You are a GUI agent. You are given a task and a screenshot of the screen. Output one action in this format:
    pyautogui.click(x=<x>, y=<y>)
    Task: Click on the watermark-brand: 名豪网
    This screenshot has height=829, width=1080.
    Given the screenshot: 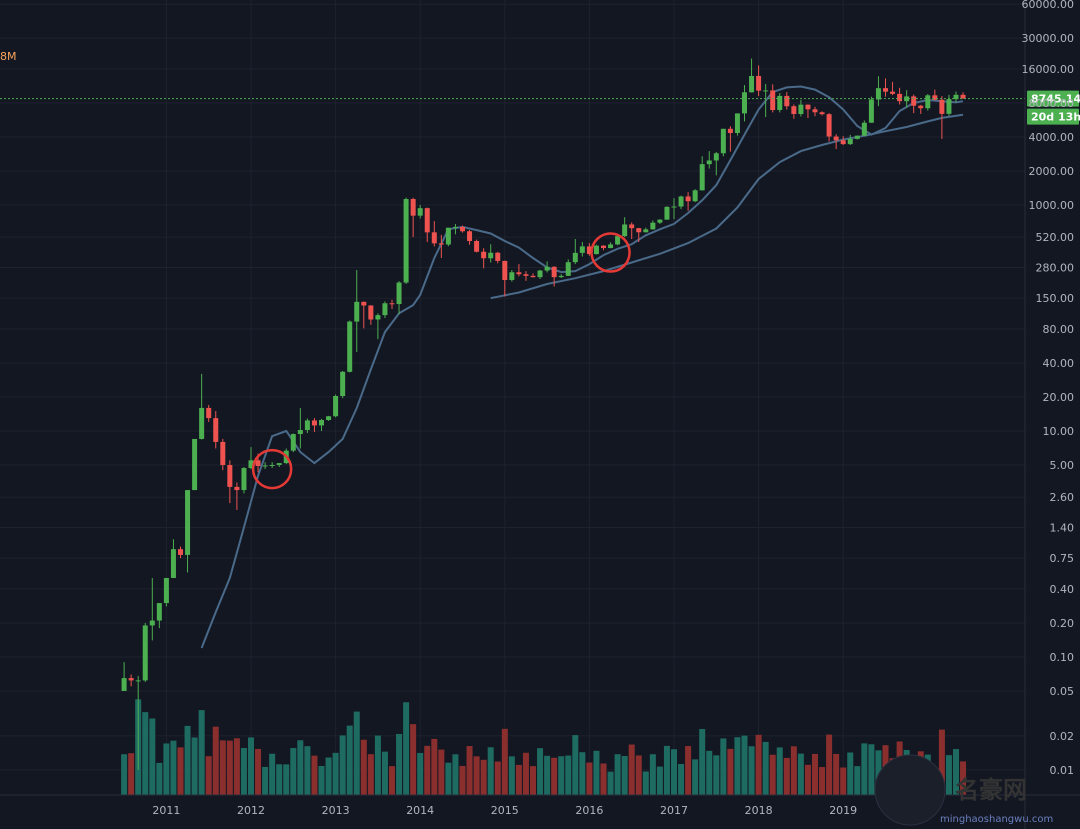 What is the action you would take?
    pyautogui.click(x=991, y=790)
    